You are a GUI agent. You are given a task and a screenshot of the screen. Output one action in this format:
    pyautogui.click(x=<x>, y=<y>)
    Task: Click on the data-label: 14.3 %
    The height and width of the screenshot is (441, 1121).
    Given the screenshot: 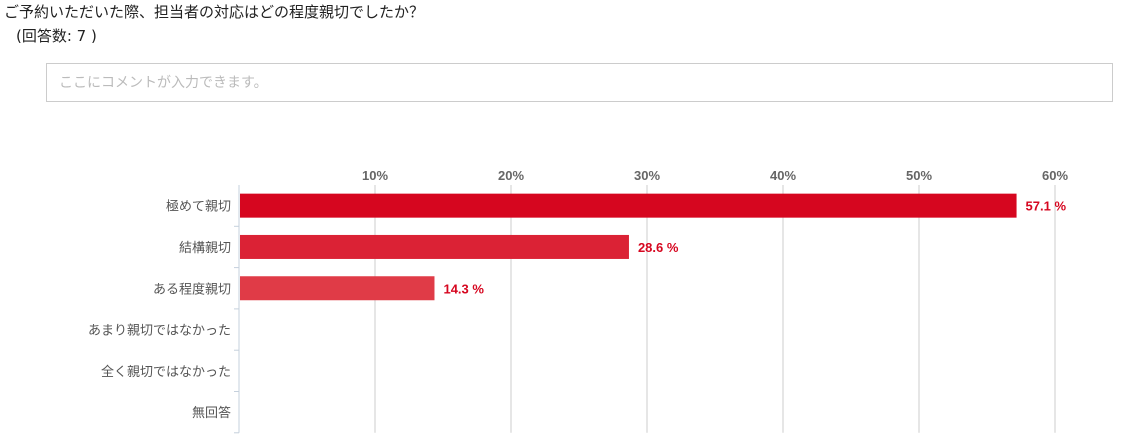 What is the action you would take?
    pyautogui.click(x=463, y=288)
    